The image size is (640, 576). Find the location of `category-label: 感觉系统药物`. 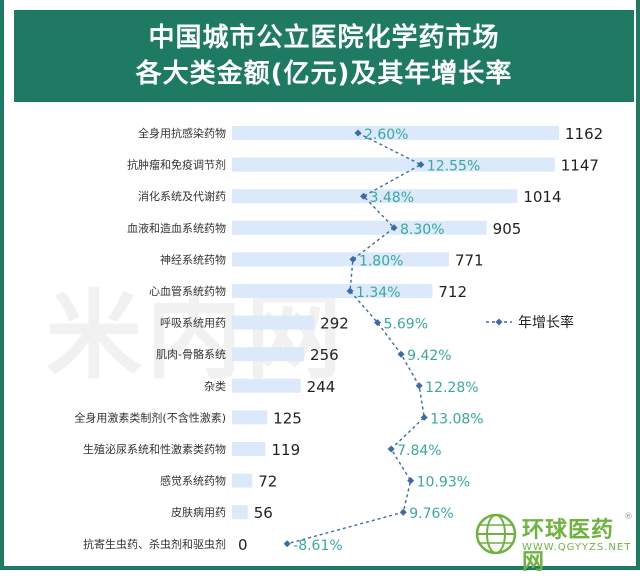

category-label: 感觉系统药物 is located at coordinates (193, 481).